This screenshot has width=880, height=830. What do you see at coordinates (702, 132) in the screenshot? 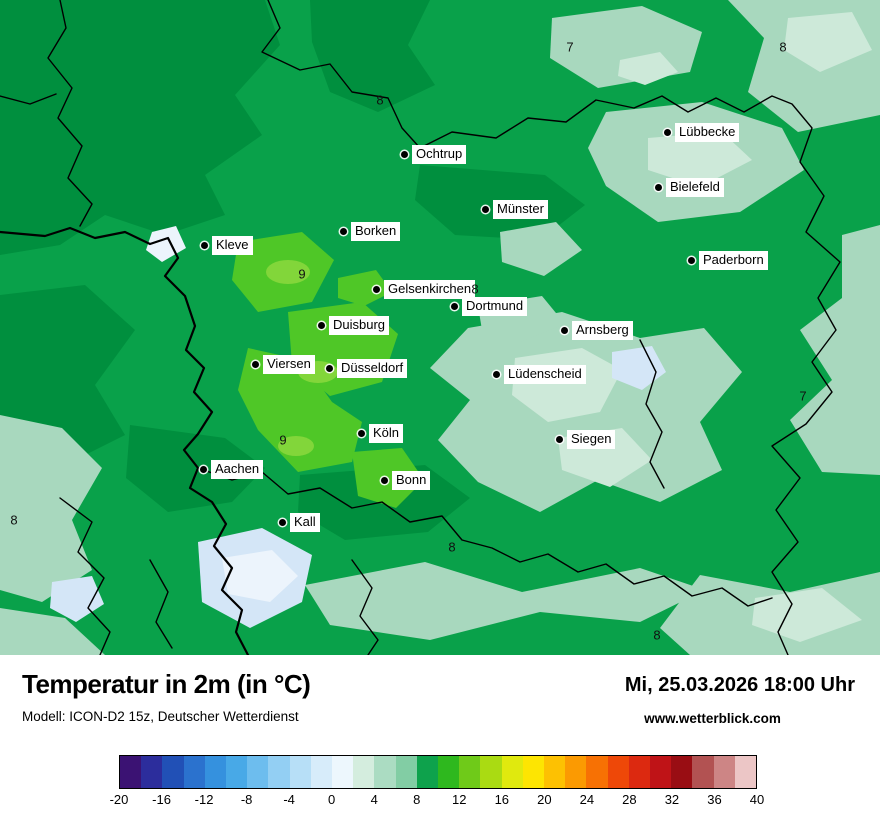
I see `city-marker: Lübbecke` at bounding box center [702, 132].